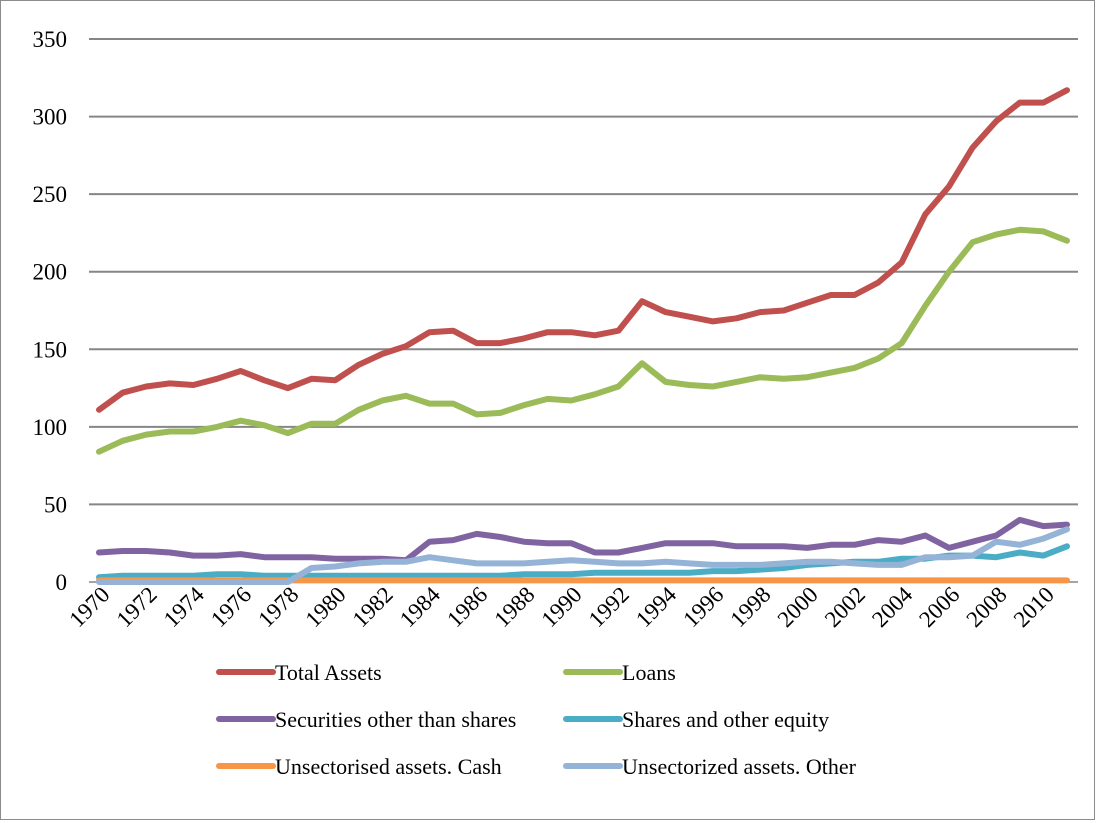  I want to click on legend-item: Total Assets, so click(299, 672).